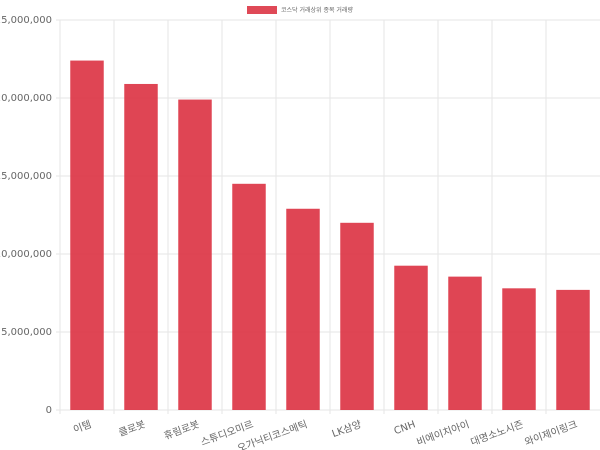  What do you see at coordinates (26, 176) in the screenshot?
I see `y-tick-label: 15,000,000` at bounding box center [26, 176].